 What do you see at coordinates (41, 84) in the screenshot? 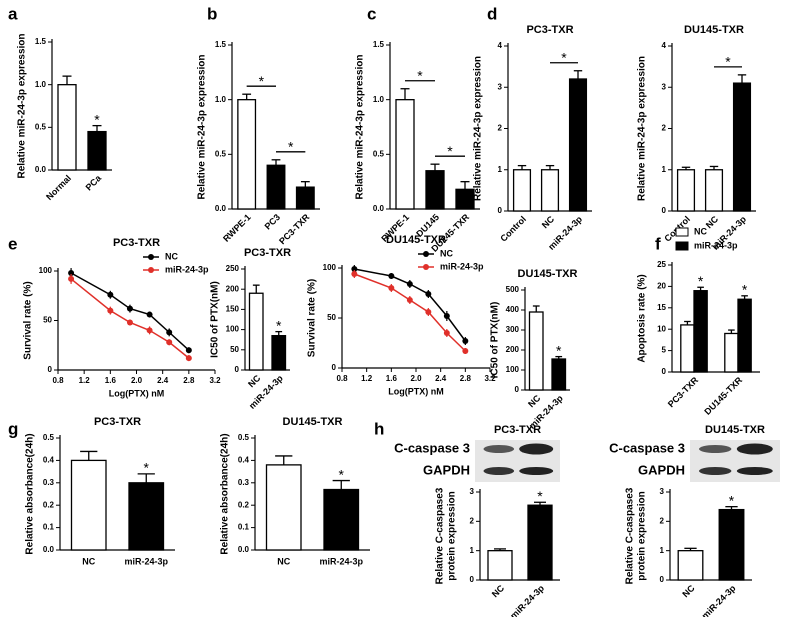
I see `y-tick-label: 1.0` at bounding box center [41, 84].